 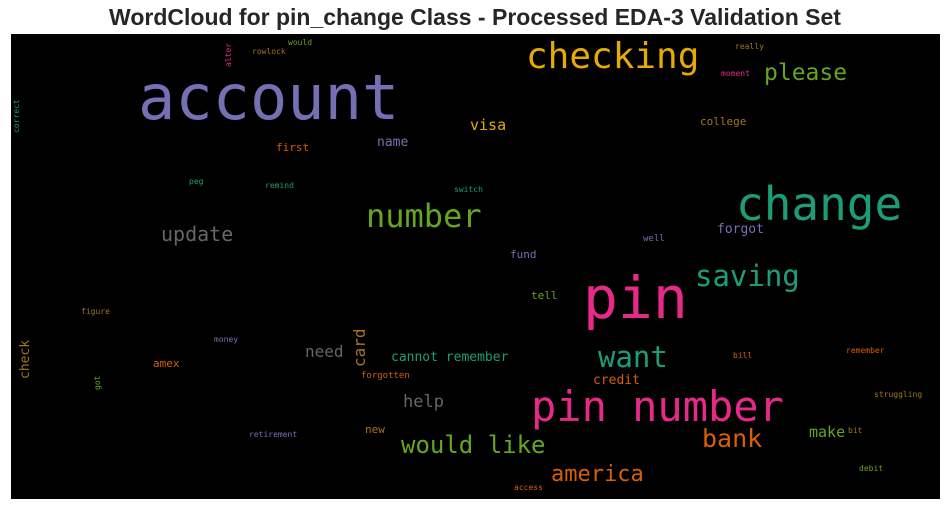 I want to click on word-amex: amex, so click(x=166, y=363).